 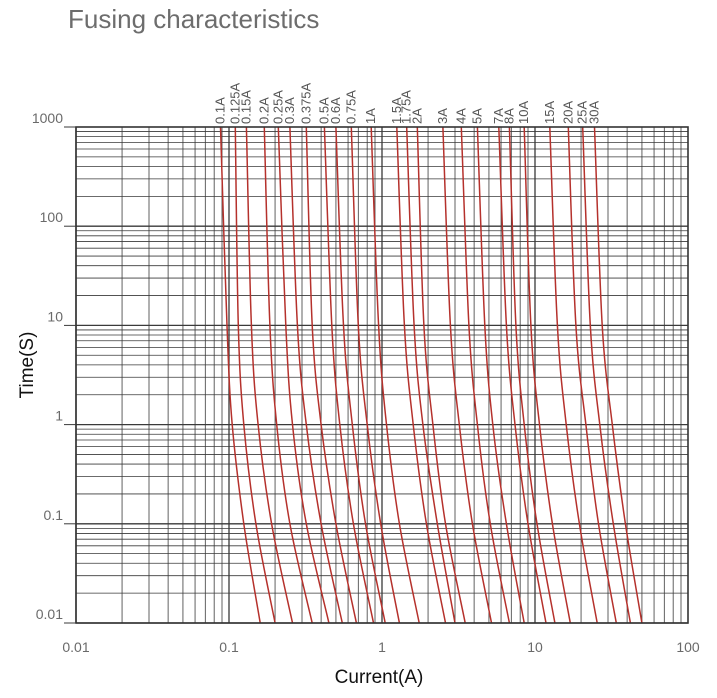 What do you see at coordinates (305, 103) in the screenshot?
I see `curve-rating-label: 0.375A` at bounding box center [305, 103].